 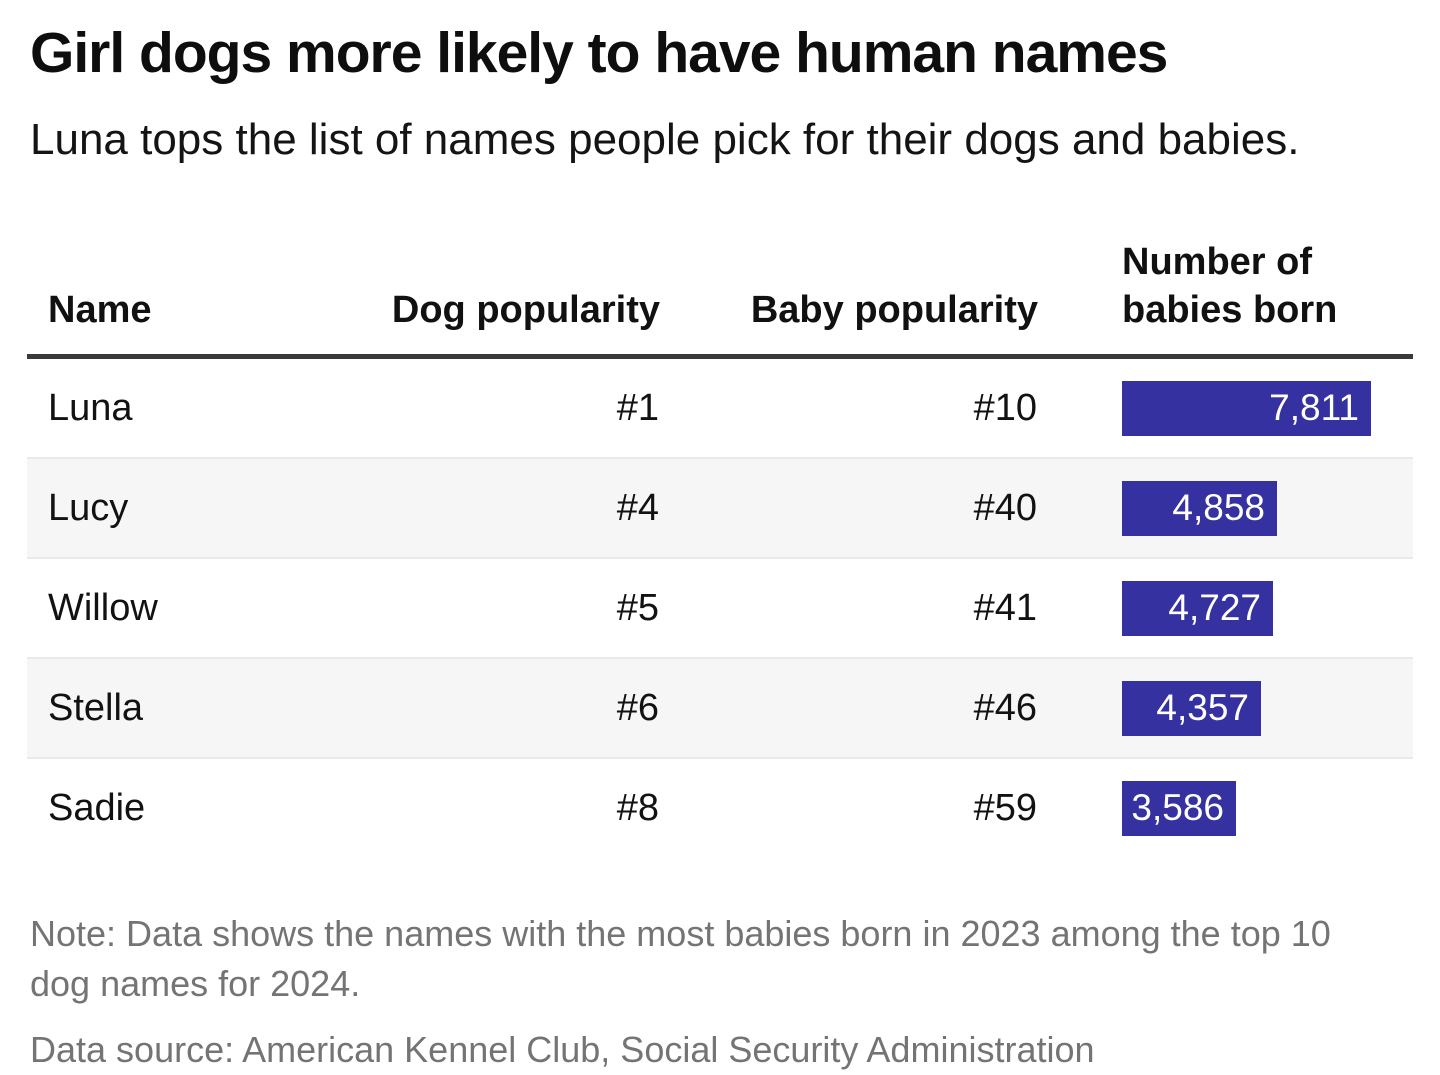 What do you see at coordinates (195, 707) in the screenshot?
I see `name-cell: Stella` at bounding box center [195, 707].